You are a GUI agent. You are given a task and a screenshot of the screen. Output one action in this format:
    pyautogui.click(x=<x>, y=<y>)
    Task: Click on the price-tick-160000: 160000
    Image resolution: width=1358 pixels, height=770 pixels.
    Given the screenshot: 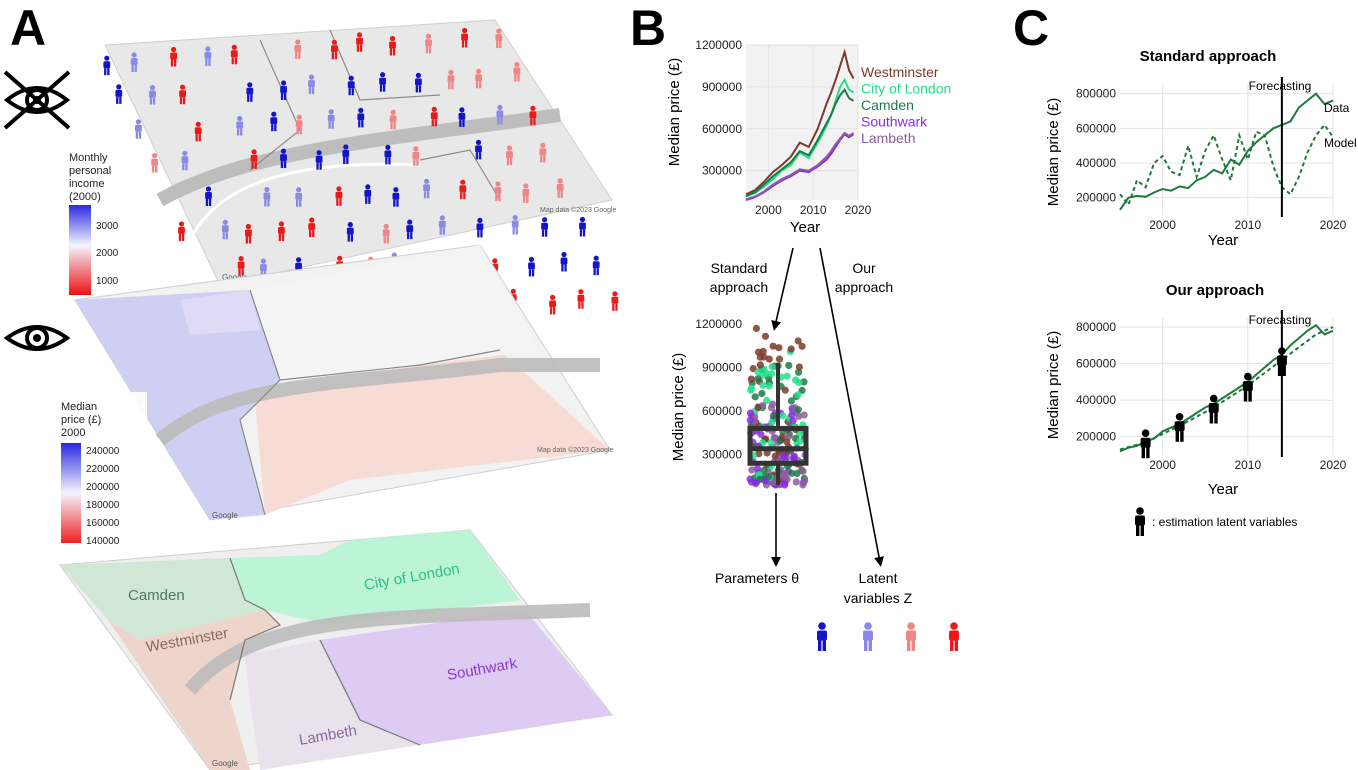 What is the action you would take?
    pyautogui.click(x=103, y=523)
    